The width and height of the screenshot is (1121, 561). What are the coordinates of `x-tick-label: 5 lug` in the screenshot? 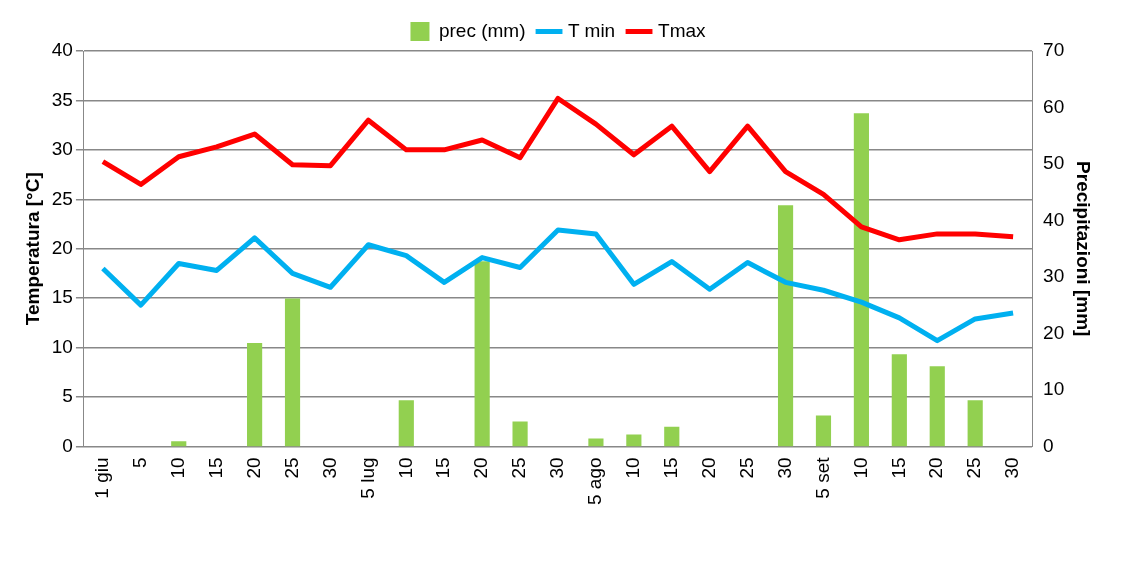 It's located at (367, 478).